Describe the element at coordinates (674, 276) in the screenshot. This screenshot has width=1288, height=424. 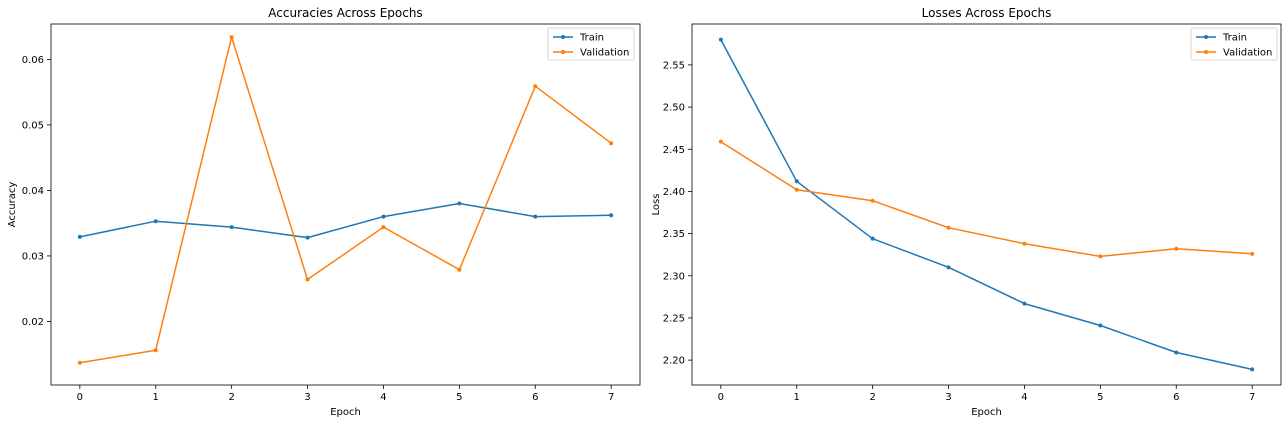
I see `y-tick-label: 2.30` at that location.